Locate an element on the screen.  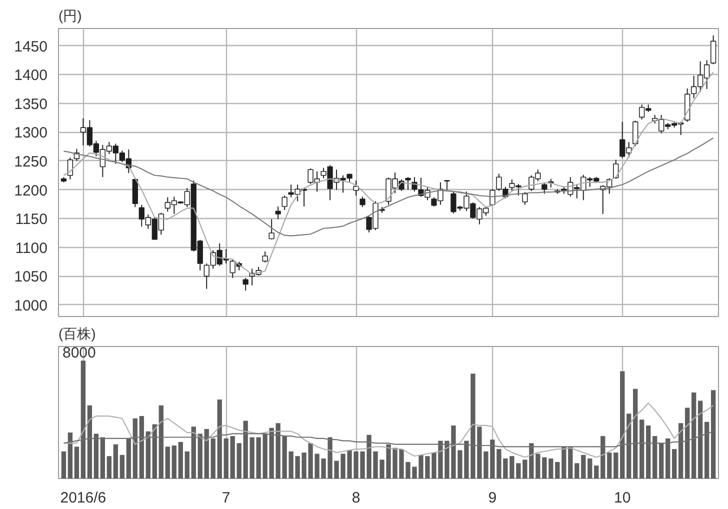
y-tick-label: 1100 is located at coordinates (31, 248).